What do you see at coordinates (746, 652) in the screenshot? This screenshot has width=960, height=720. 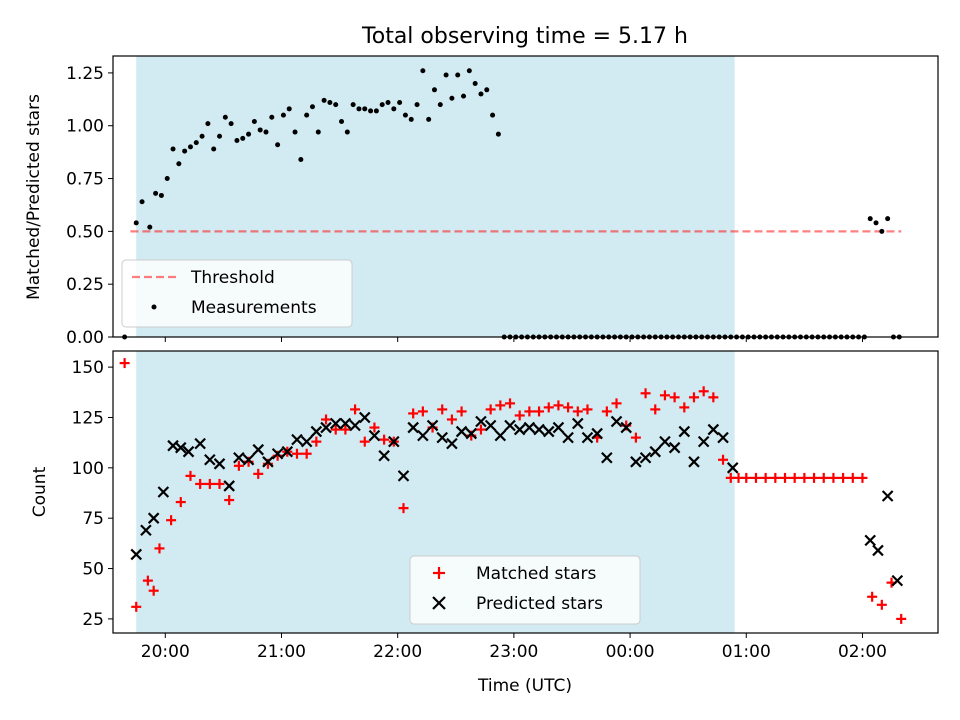 I see `x-tick-label: 01:00` at bounding box center [746, 652].